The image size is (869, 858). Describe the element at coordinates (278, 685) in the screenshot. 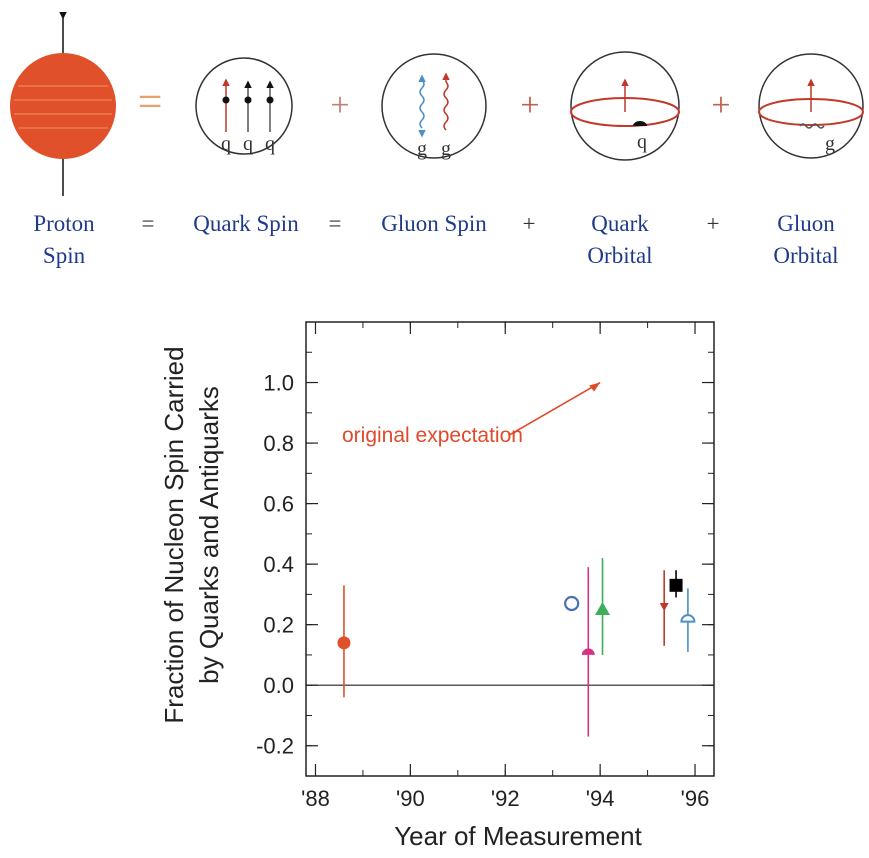

I see `y-tick-label: 0.0` at that location.